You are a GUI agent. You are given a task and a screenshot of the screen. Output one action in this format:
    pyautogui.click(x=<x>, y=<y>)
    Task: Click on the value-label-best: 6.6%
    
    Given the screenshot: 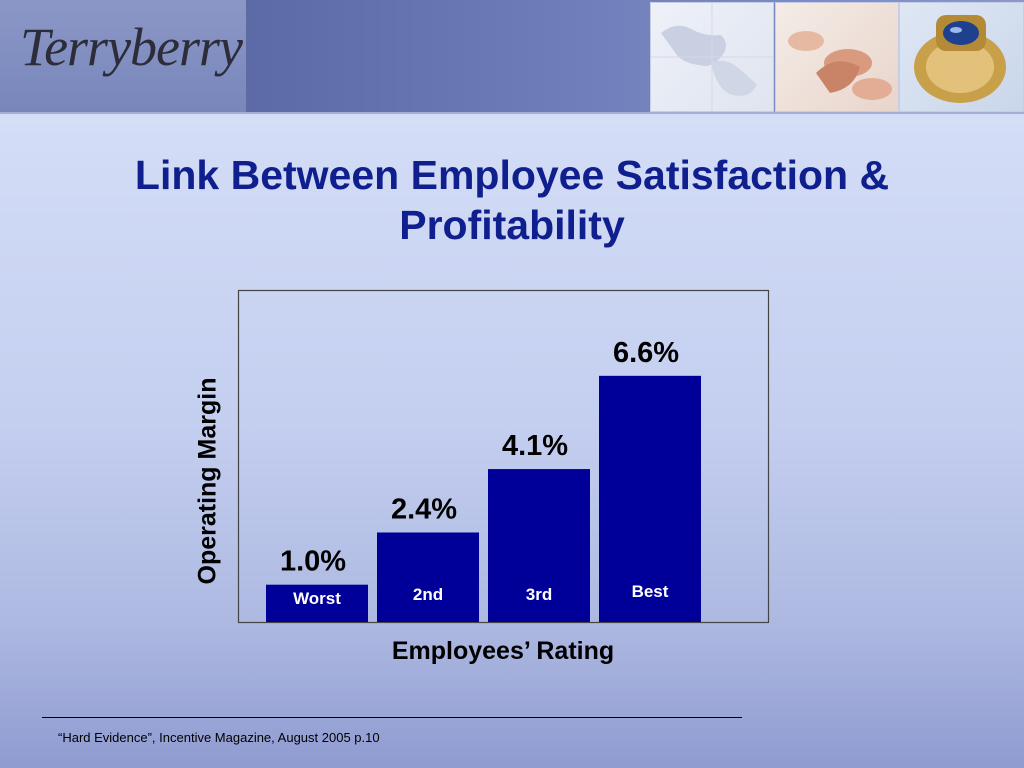 What is the action you would take?
    pyautogui.click(x=646, y=353)
    